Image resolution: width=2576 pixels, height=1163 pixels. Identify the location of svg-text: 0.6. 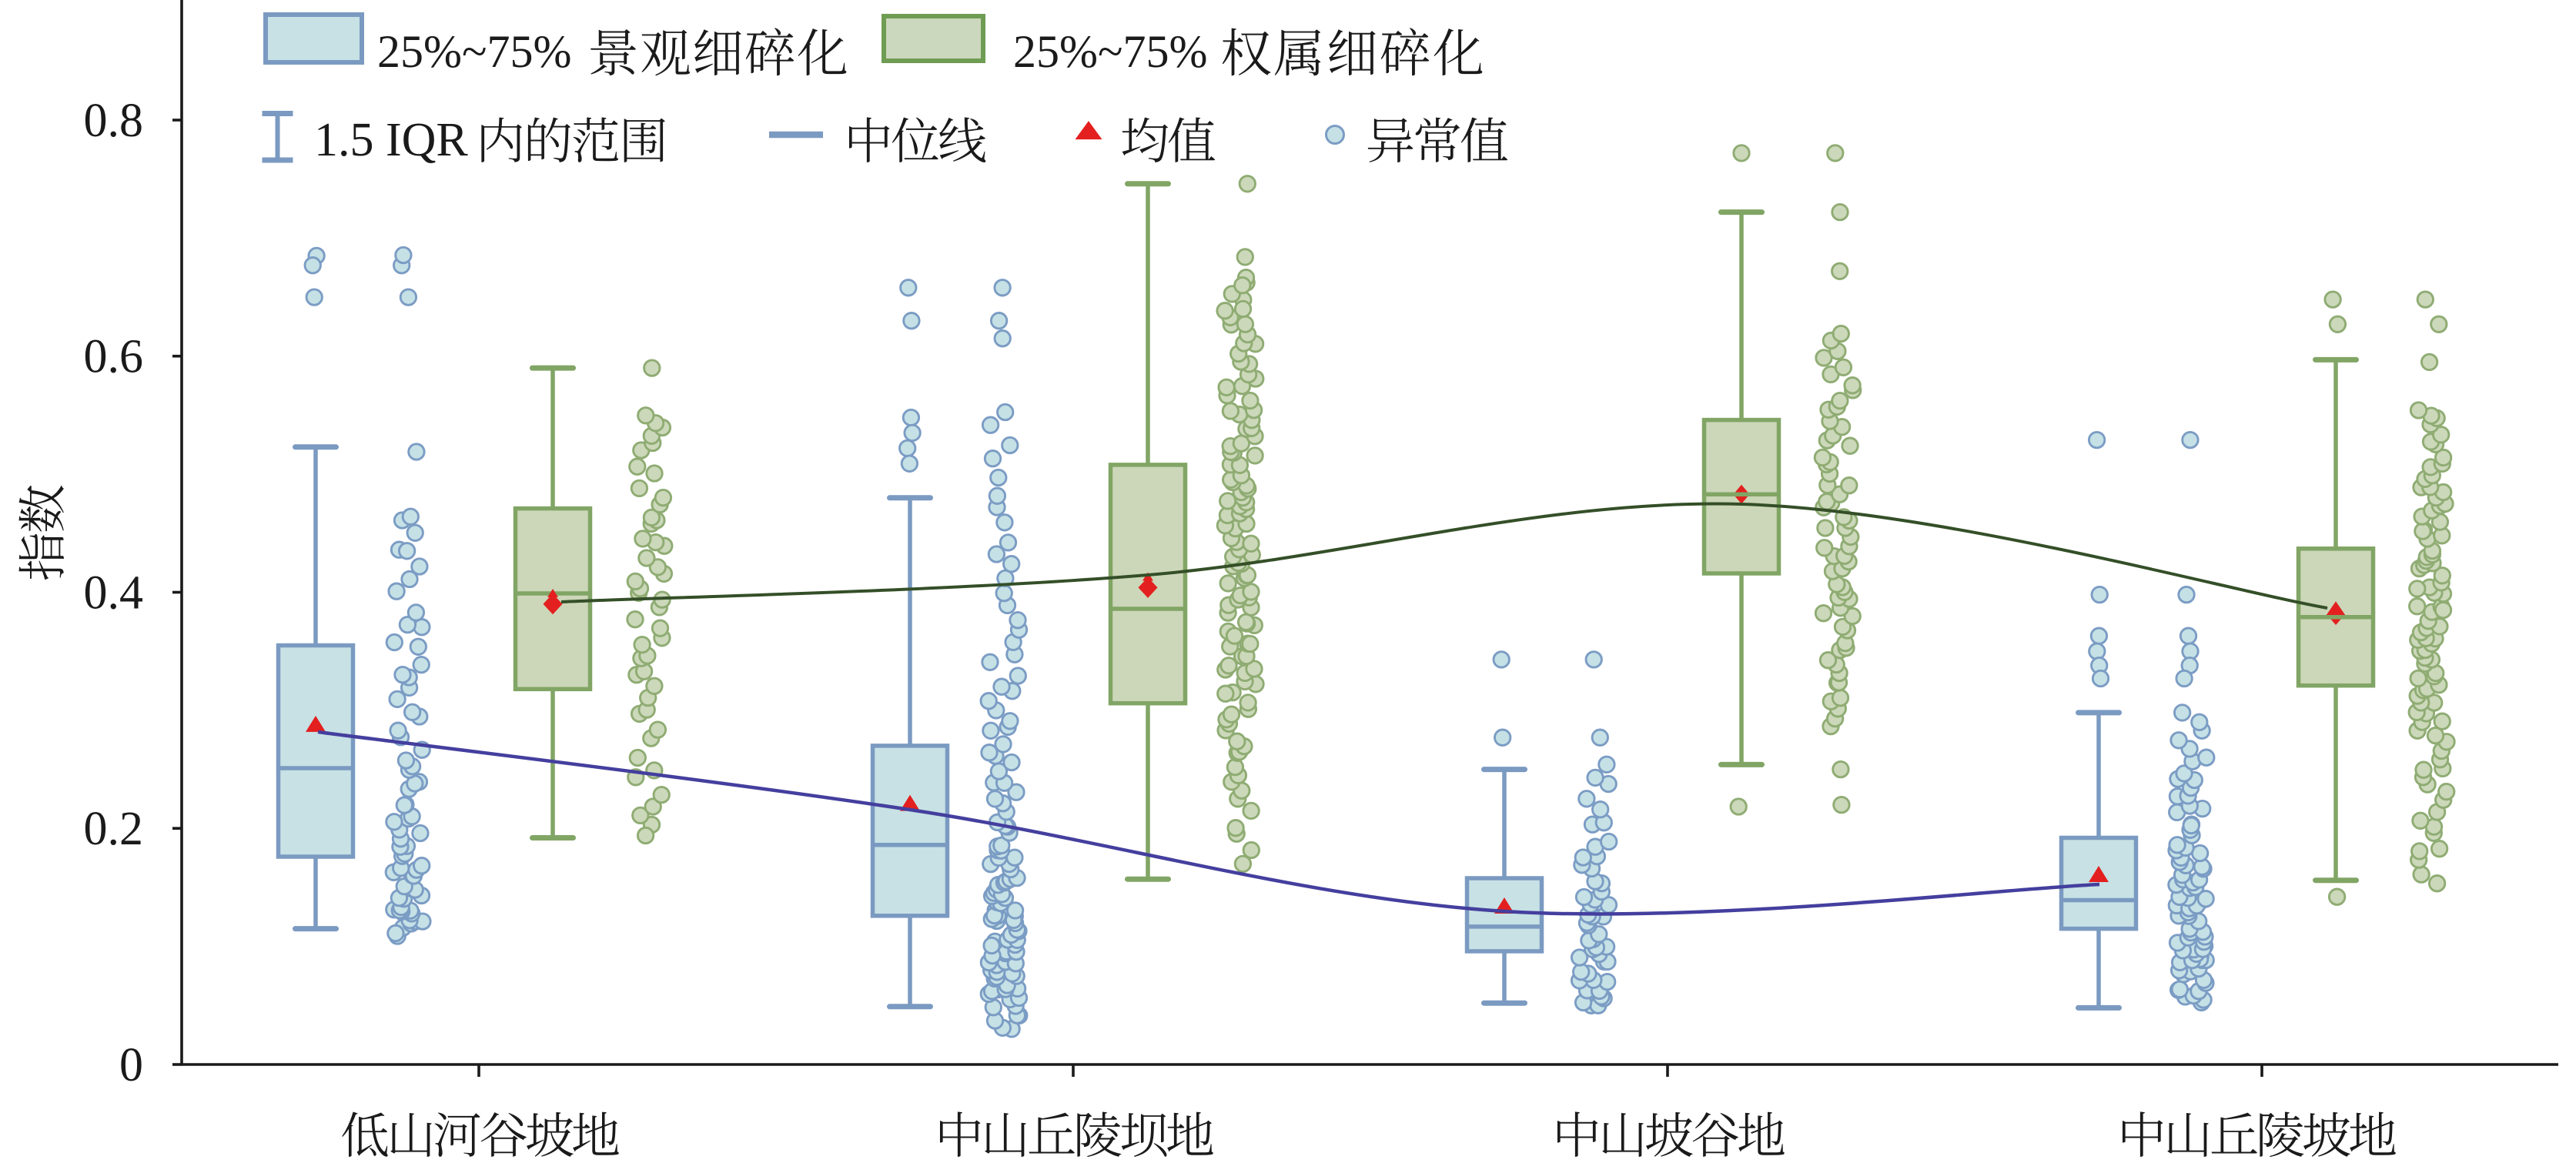
(114, 357).